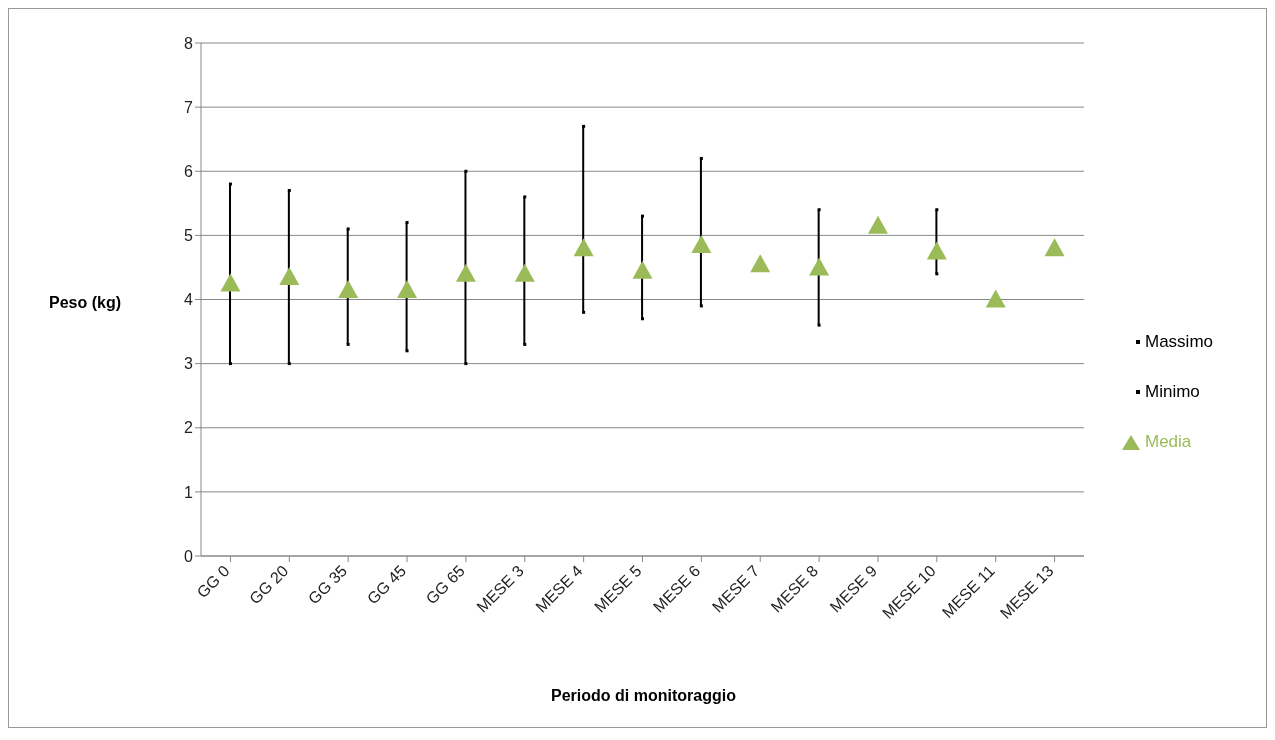 This screenshot has width=1275, height=740. I want to click on y-tick-label: 8, so click(189, 43).